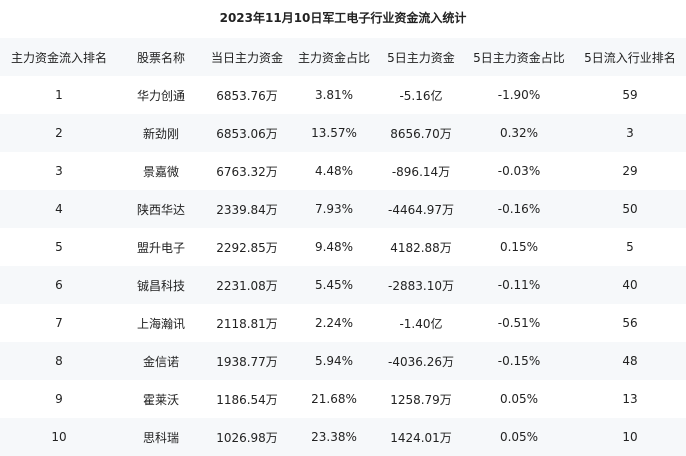  What do you see at coordinates (630, 323) in the screenshot?
I see `table-cell: 56` at bounding box center [630, 323].